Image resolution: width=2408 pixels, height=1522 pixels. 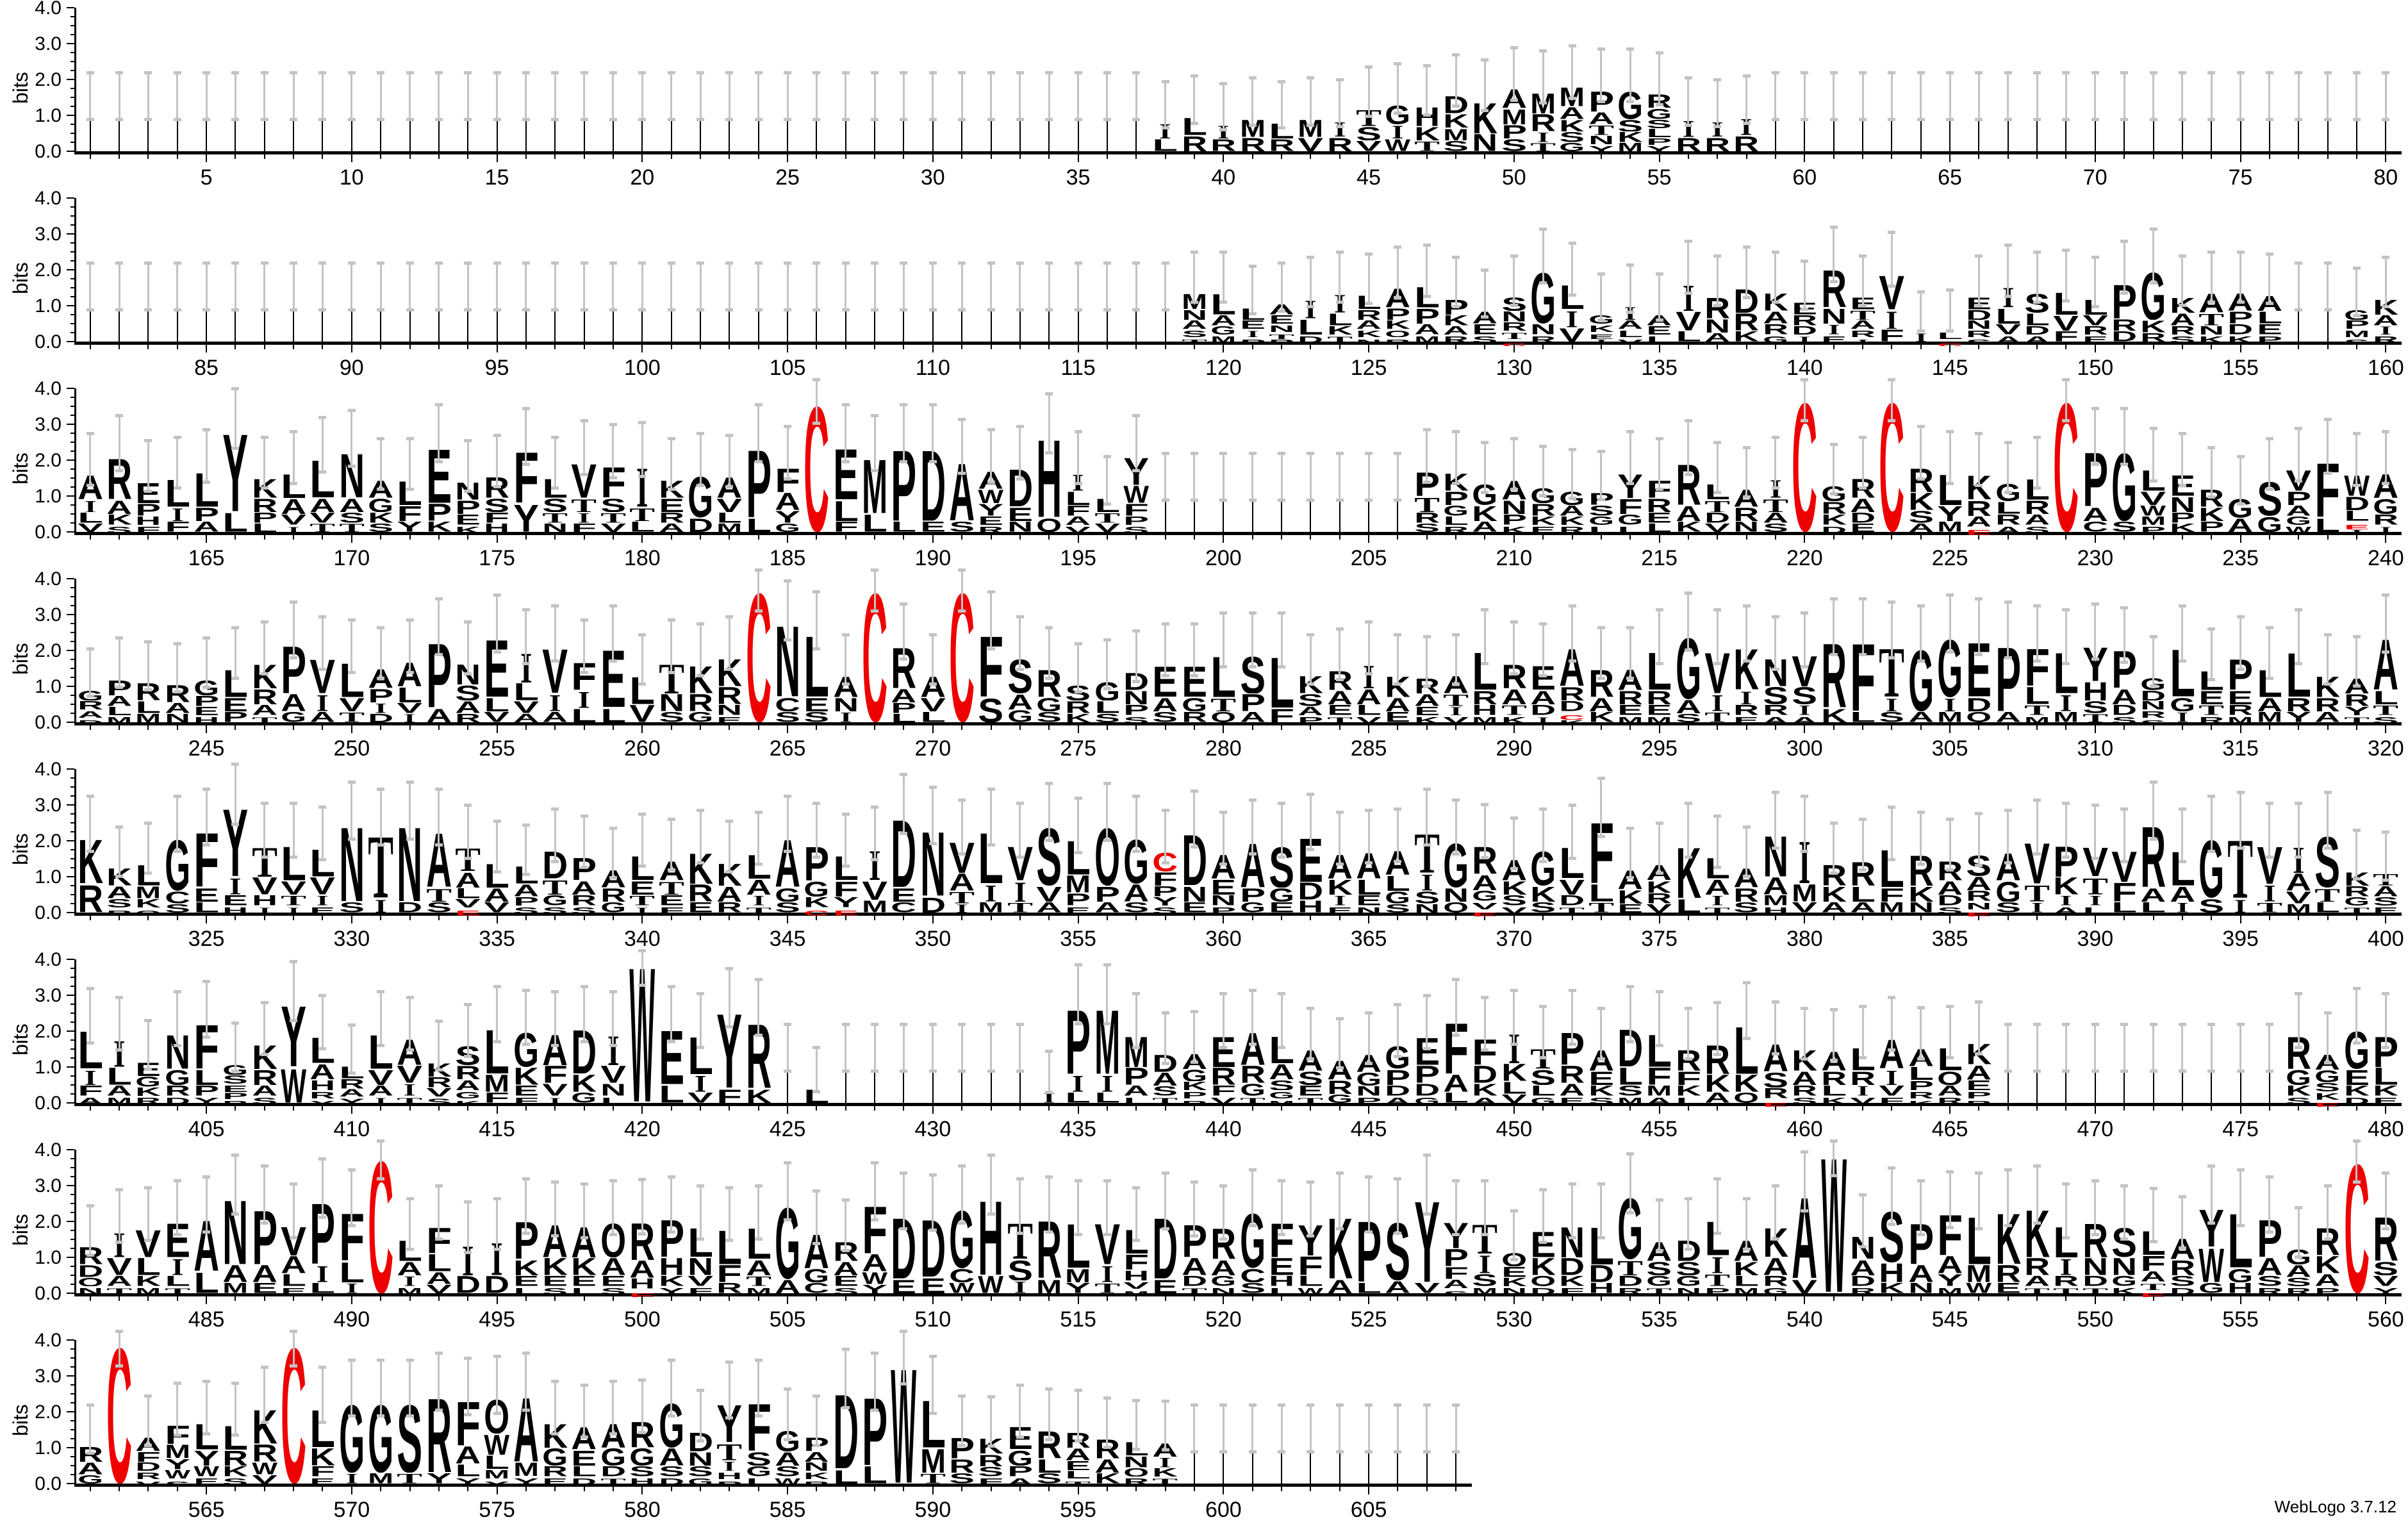 I want to click on logo-letter: S, so click(x=1601, y=511).